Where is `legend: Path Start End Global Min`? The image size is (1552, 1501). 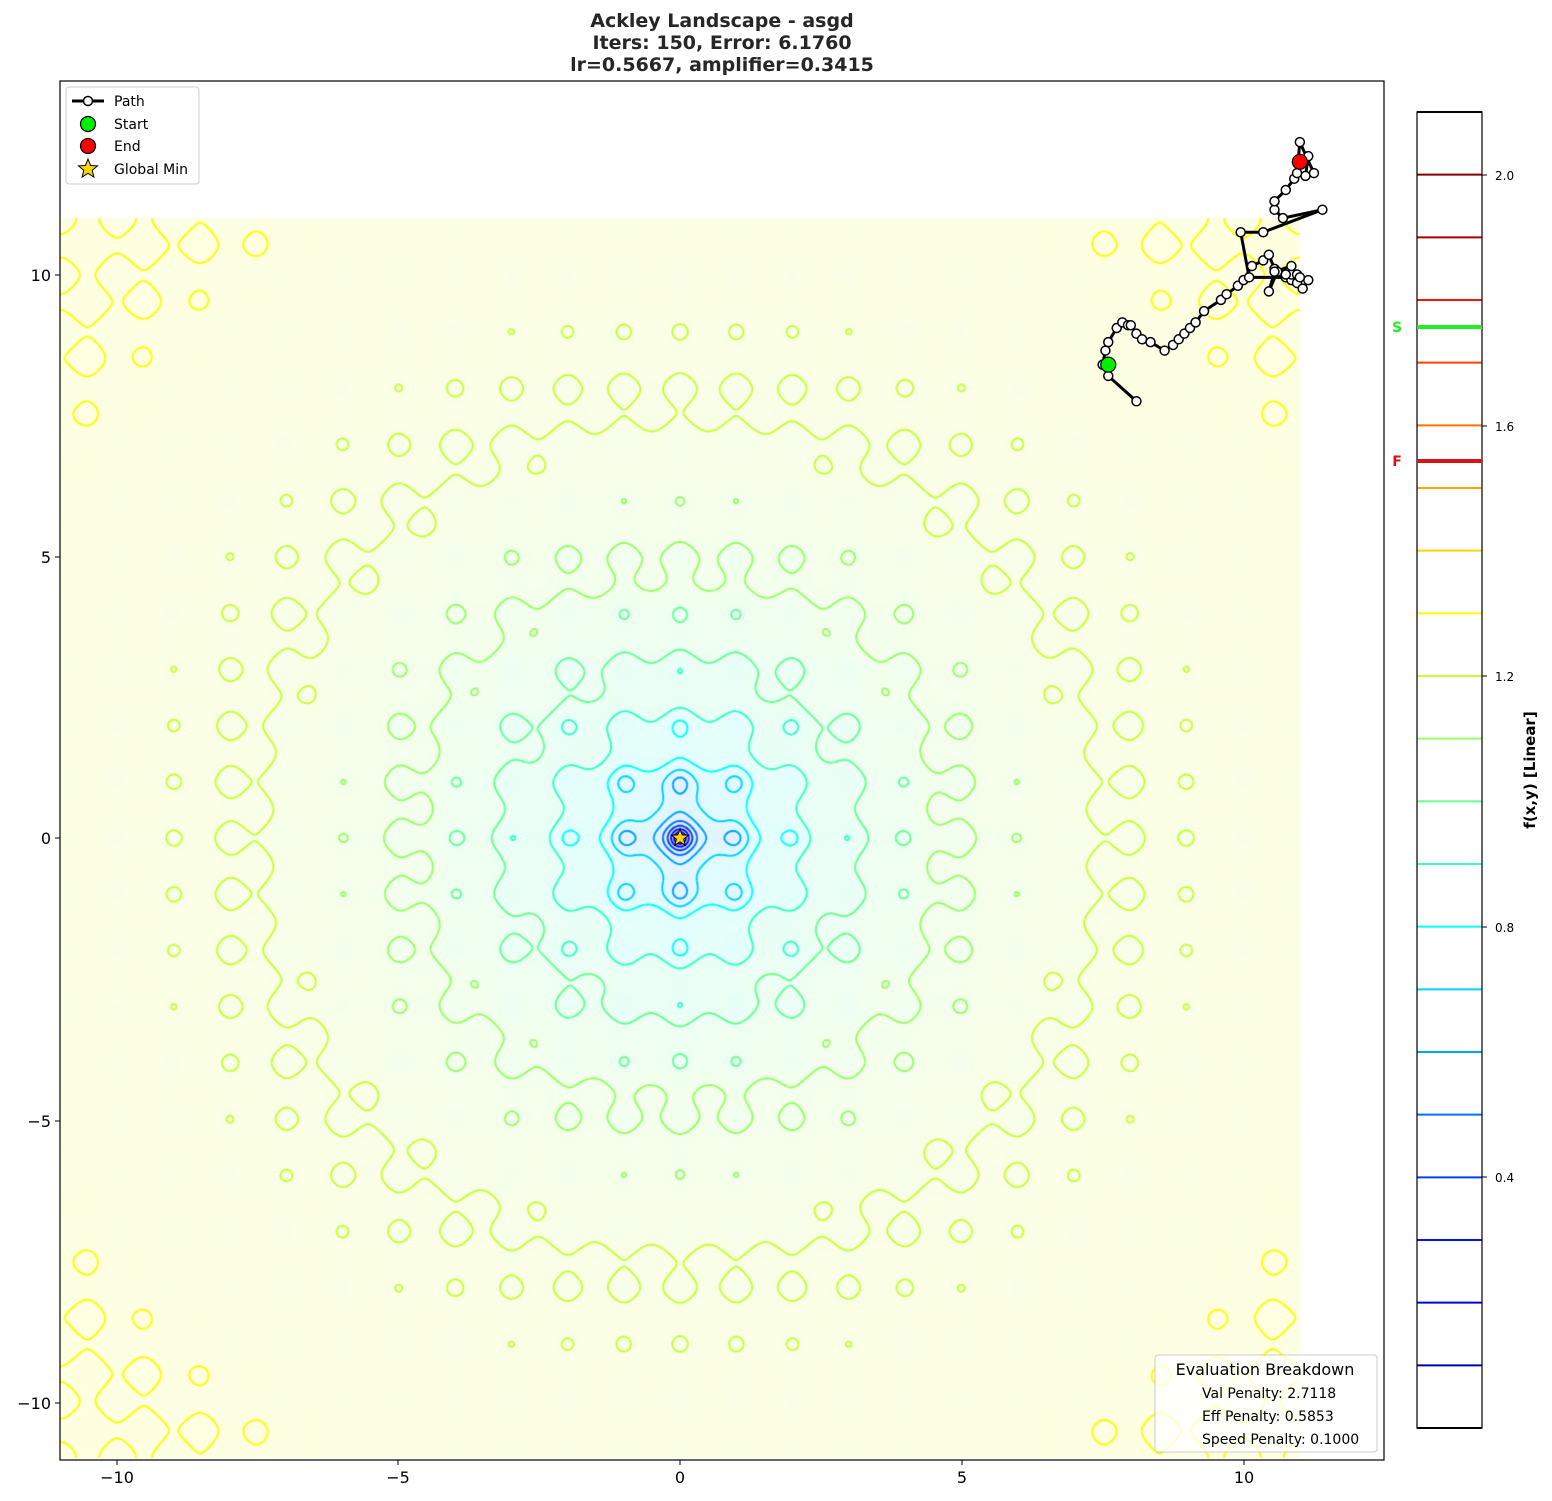
legend: Path Start End Global Min is located at coordinates (132, 135).